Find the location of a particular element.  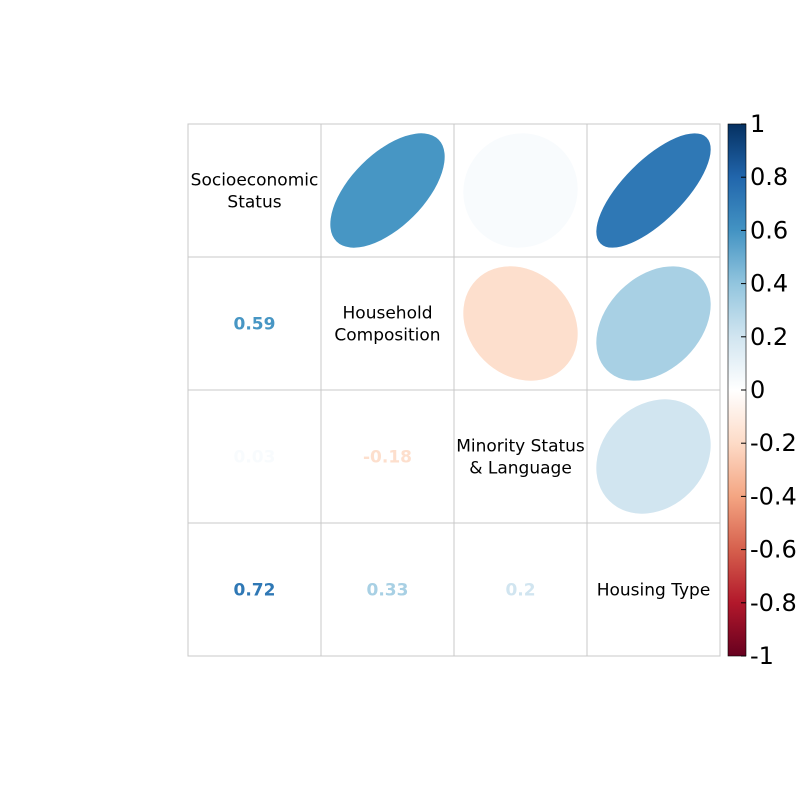

colorbar-tick-label-8: -0.6 is located at coordinates (773, 550).